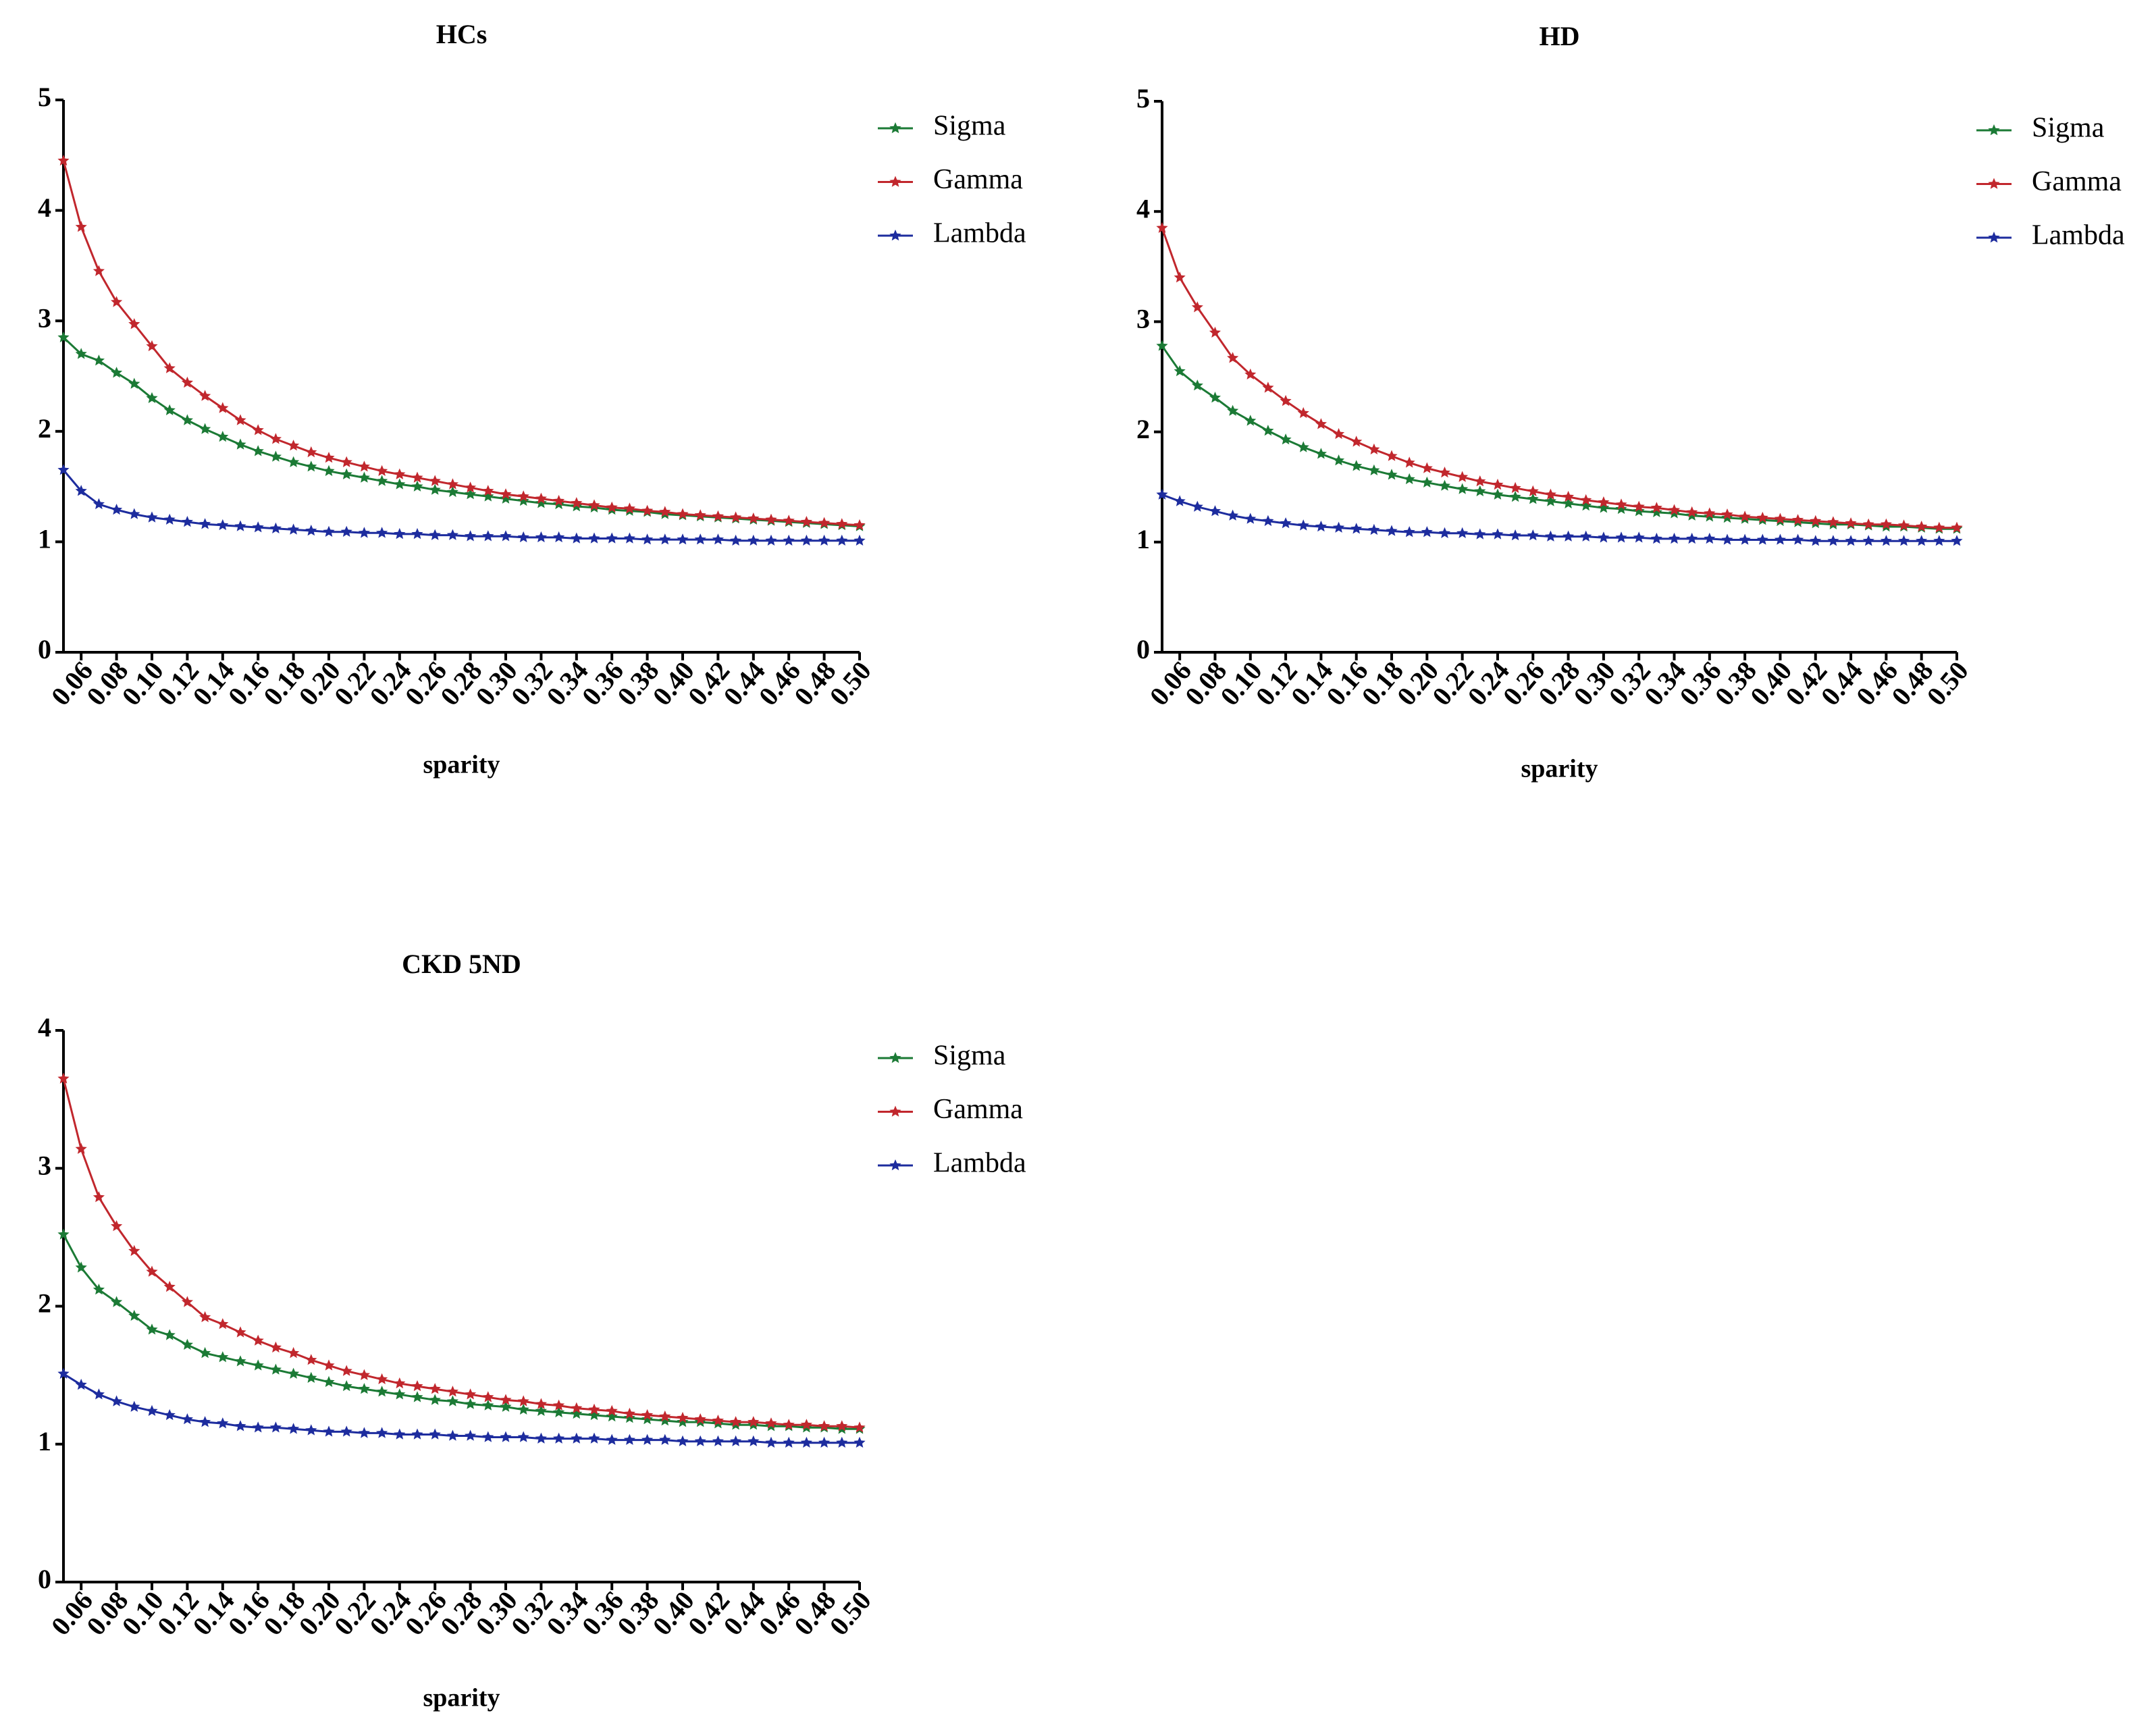 Image resolution: width=2154 pixels, height=1736 pixels. I want to click on chart-title: CKD 5ND, so click(462, 964).